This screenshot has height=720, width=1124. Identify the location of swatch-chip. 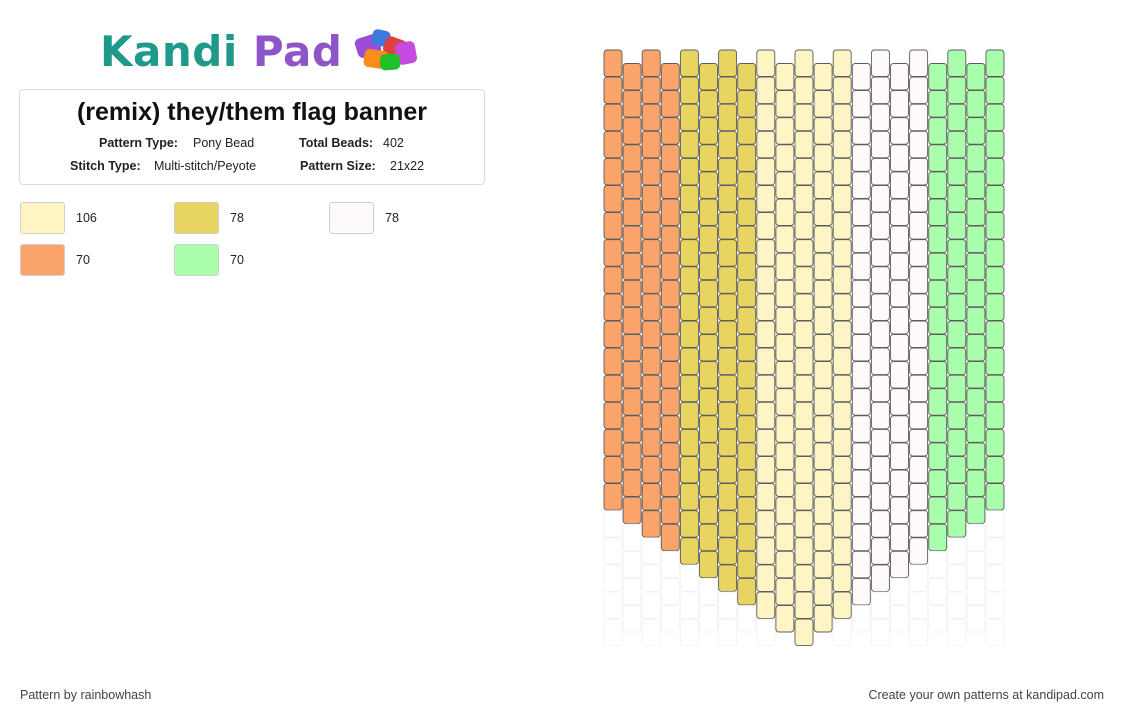
(42, 218).